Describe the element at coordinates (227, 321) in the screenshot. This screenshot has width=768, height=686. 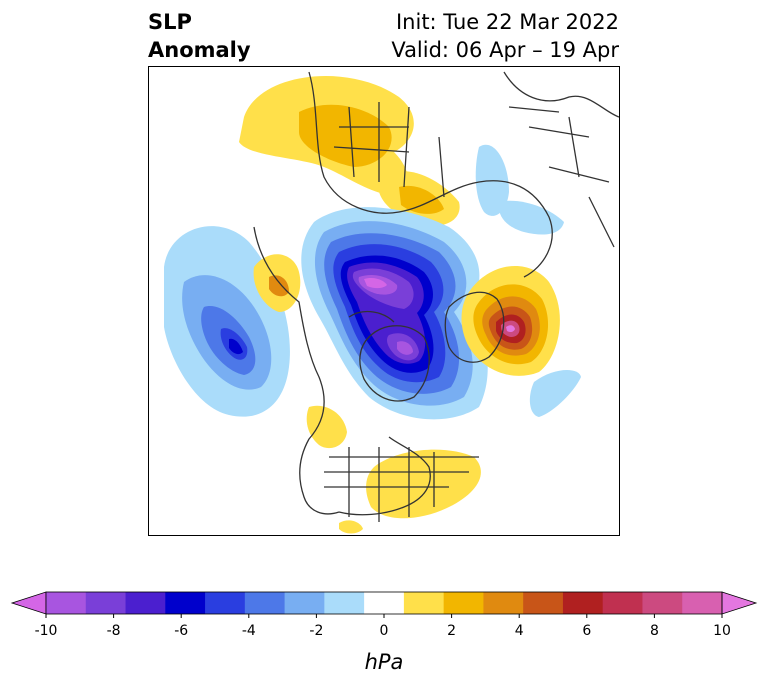
I see `negative-anomaly-pacific` at that location.